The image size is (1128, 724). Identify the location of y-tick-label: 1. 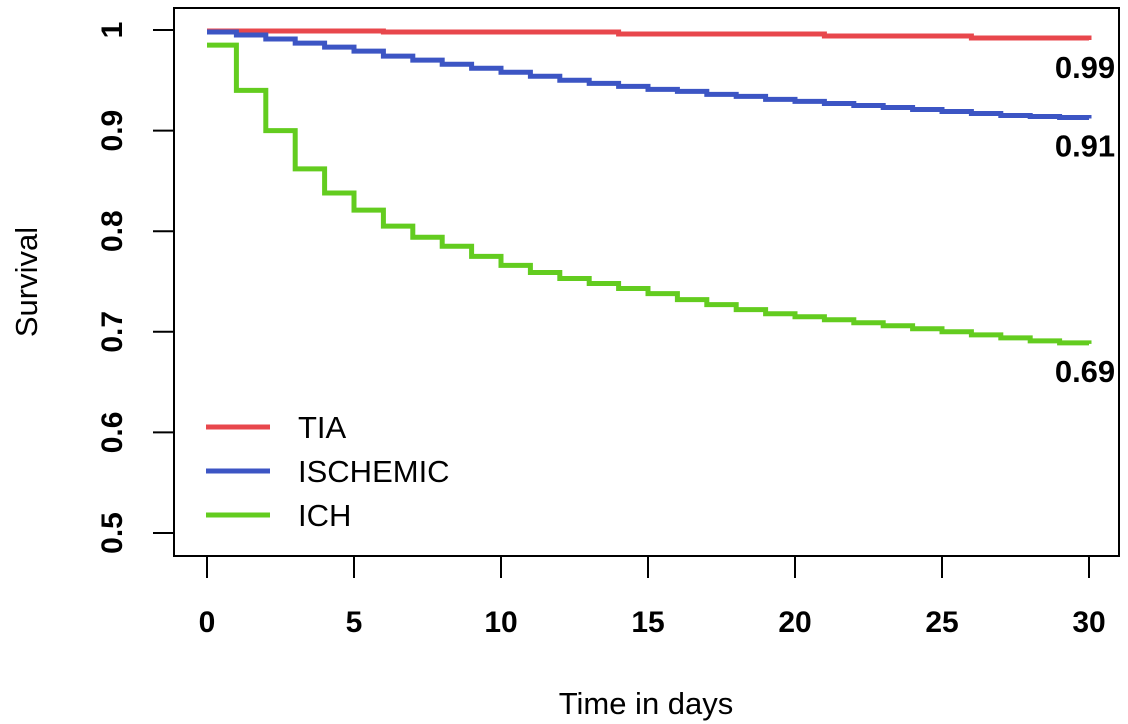
(112, 30).